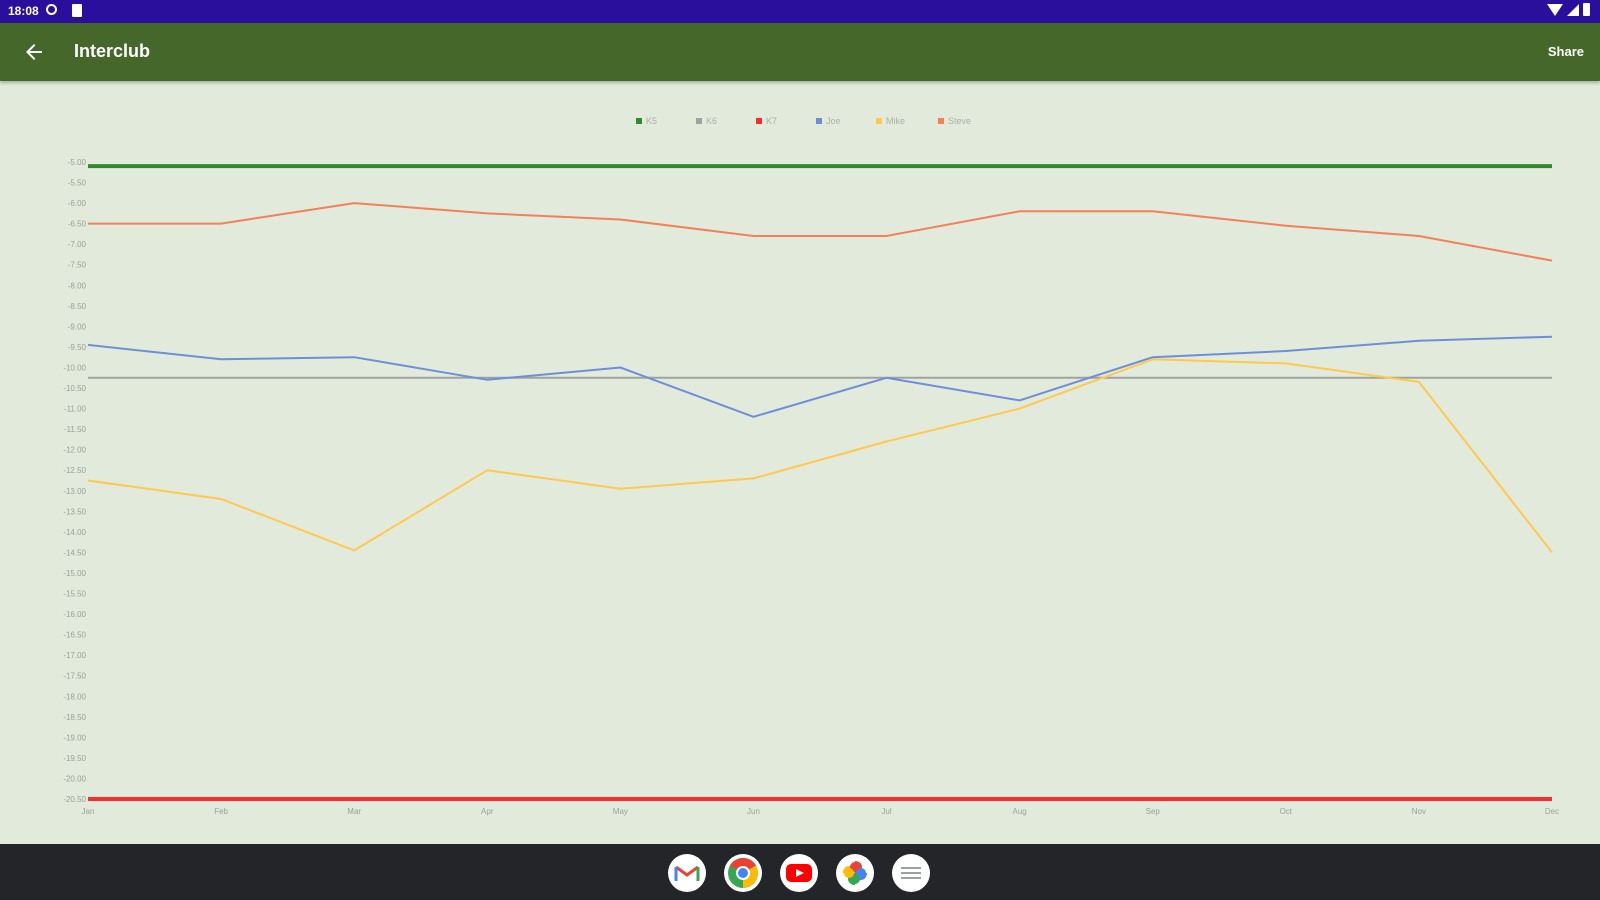 The height and width of the screenshot is (900, 1600). I want to click on legend-label: K5, so click(651, 121).